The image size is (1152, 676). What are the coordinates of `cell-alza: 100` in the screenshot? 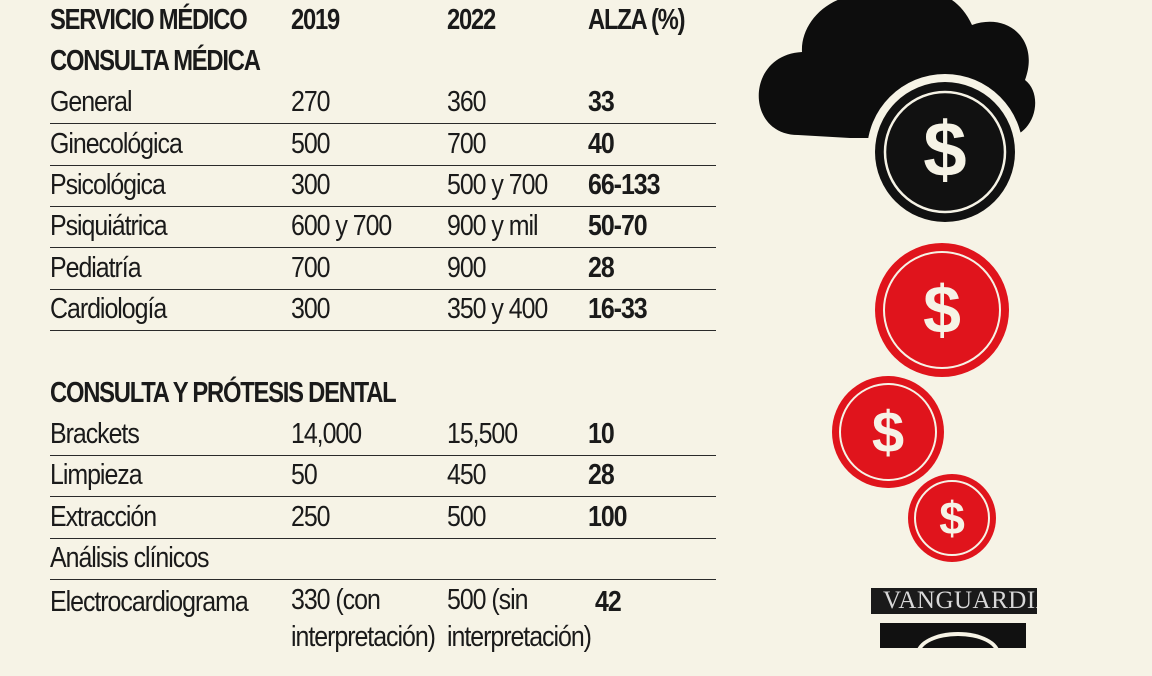 It's located at (608, 517).